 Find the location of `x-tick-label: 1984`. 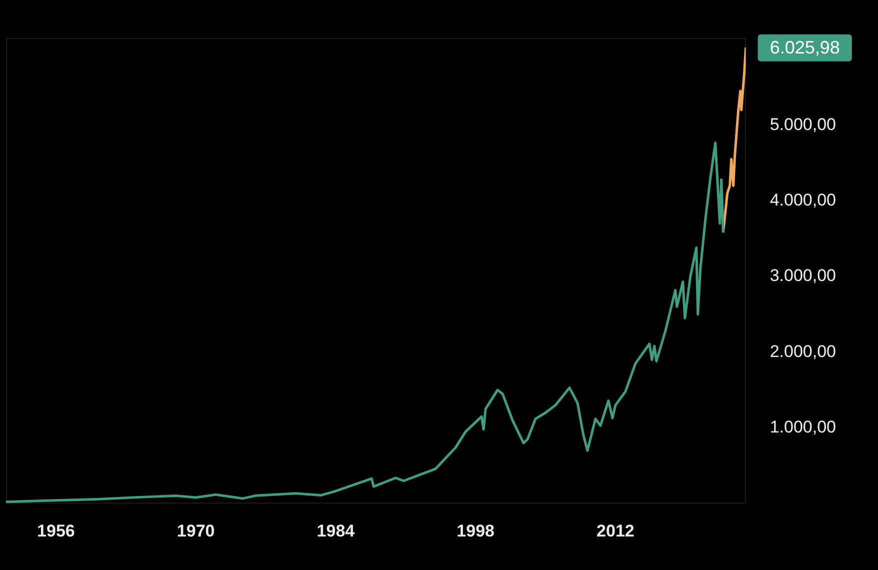

x-tick-label: 1984 is located at coordinates (336, 530).